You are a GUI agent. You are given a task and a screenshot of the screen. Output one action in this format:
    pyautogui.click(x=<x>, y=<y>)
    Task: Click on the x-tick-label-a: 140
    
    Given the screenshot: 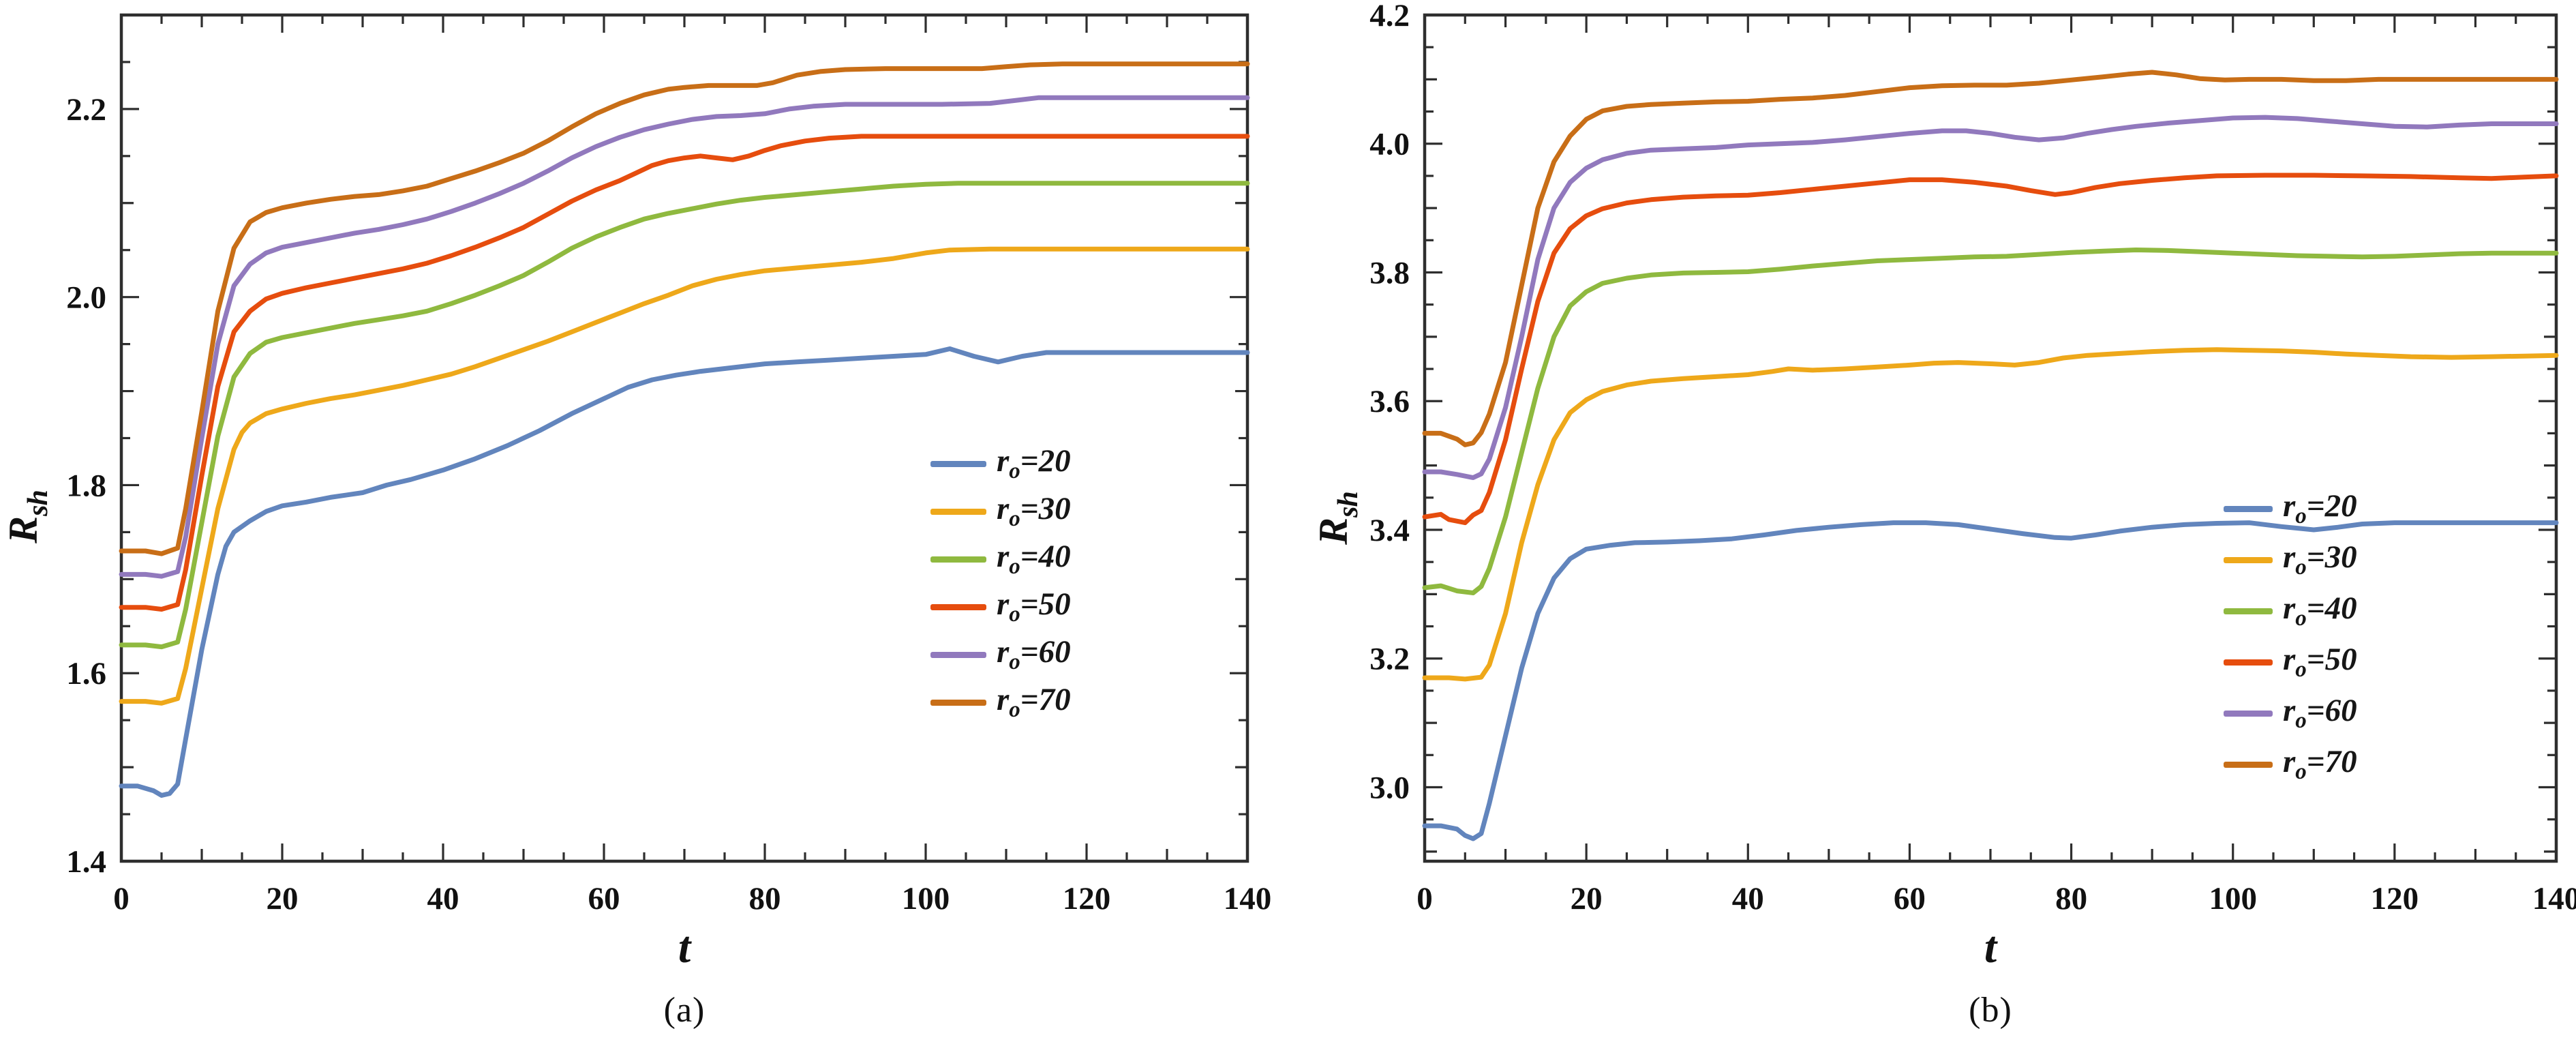 What is the action you would take?
    pyautogui.click(x=1248, y=899)
    